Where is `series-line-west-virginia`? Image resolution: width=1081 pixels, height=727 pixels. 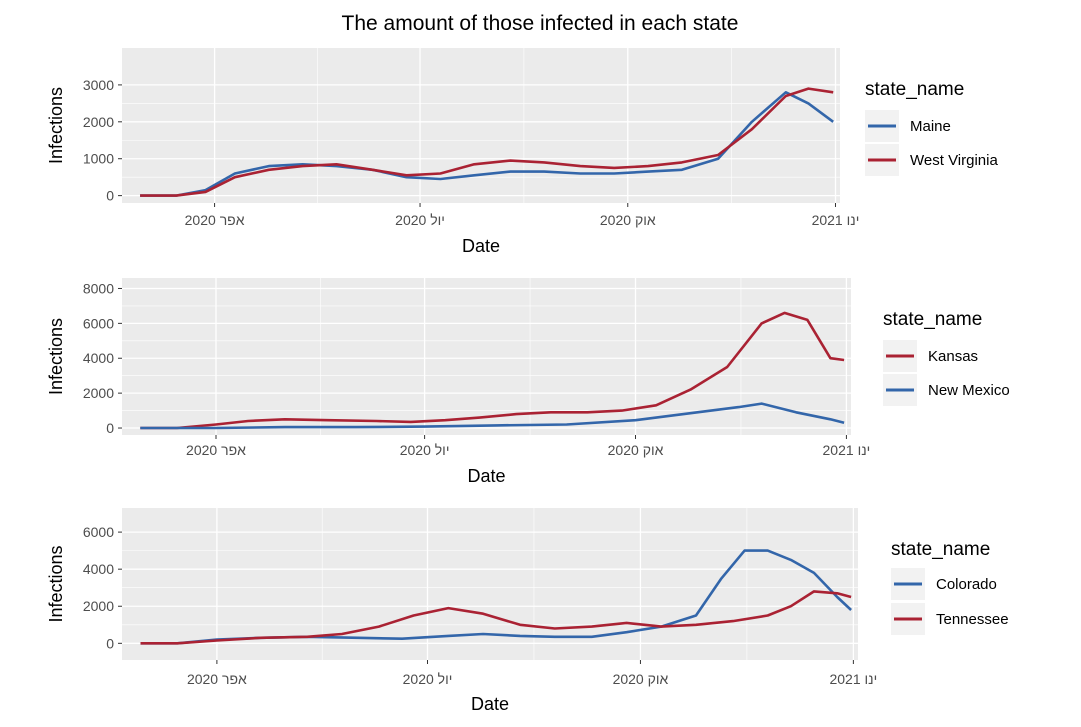
series-line-west-virginia is located at coordinates (487, 142).